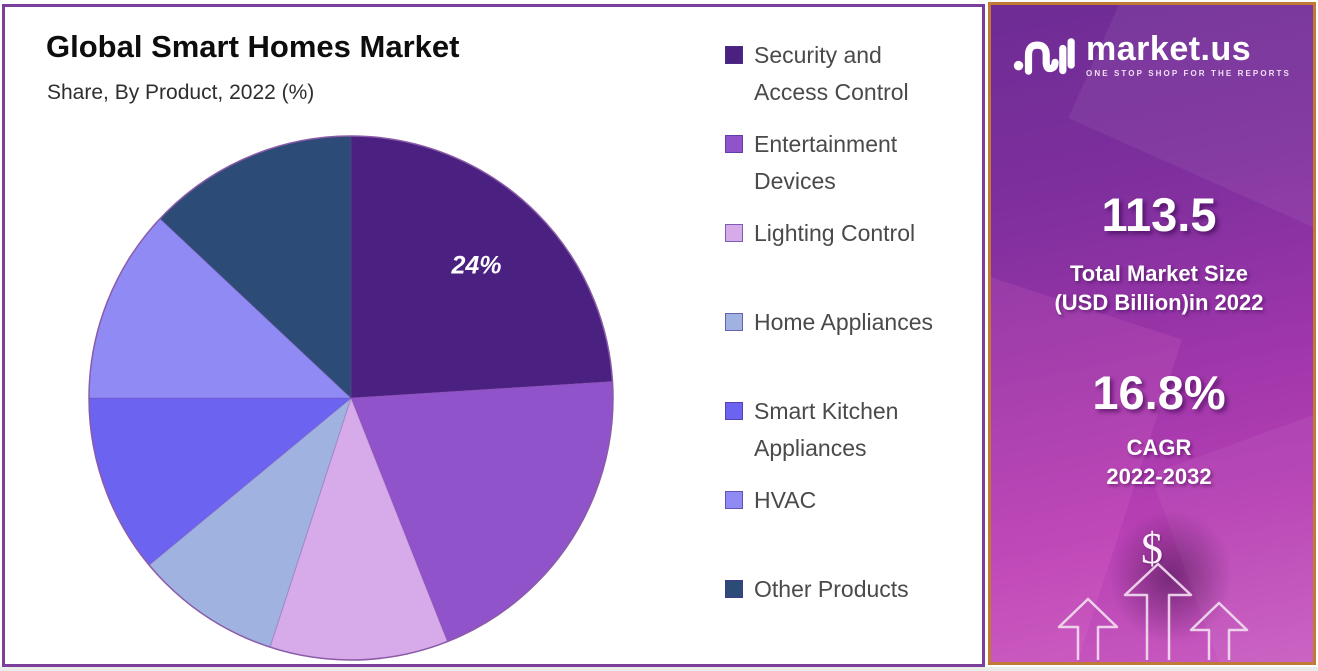  What do you see at coordinates (1159, 447) in the screenshot?
I see `cagr-label-line1: CAGR` at bounding box center [1159, 447].